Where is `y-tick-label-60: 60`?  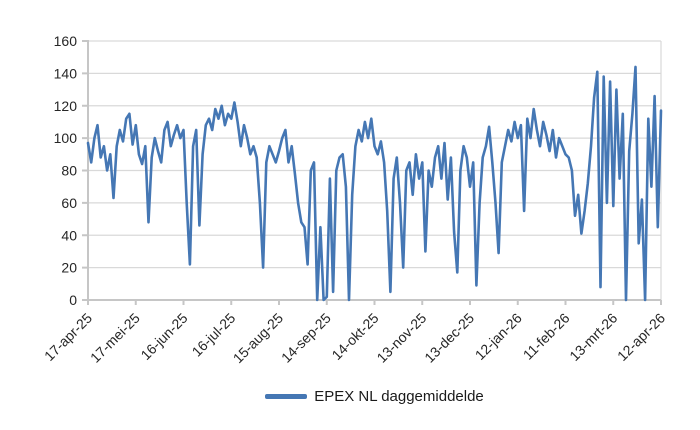
y-tick-label-60: 60 is located at coordinates (69, 203).